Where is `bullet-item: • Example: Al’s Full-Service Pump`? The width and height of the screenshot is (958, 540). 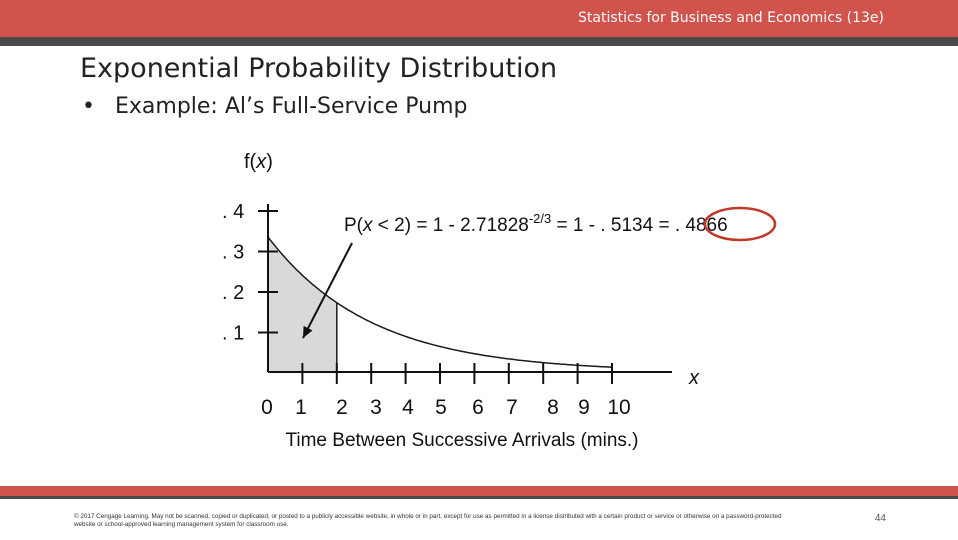 bullet-item: • Example: Al’s Full-Service Pump is located at coordinates (275, 106).